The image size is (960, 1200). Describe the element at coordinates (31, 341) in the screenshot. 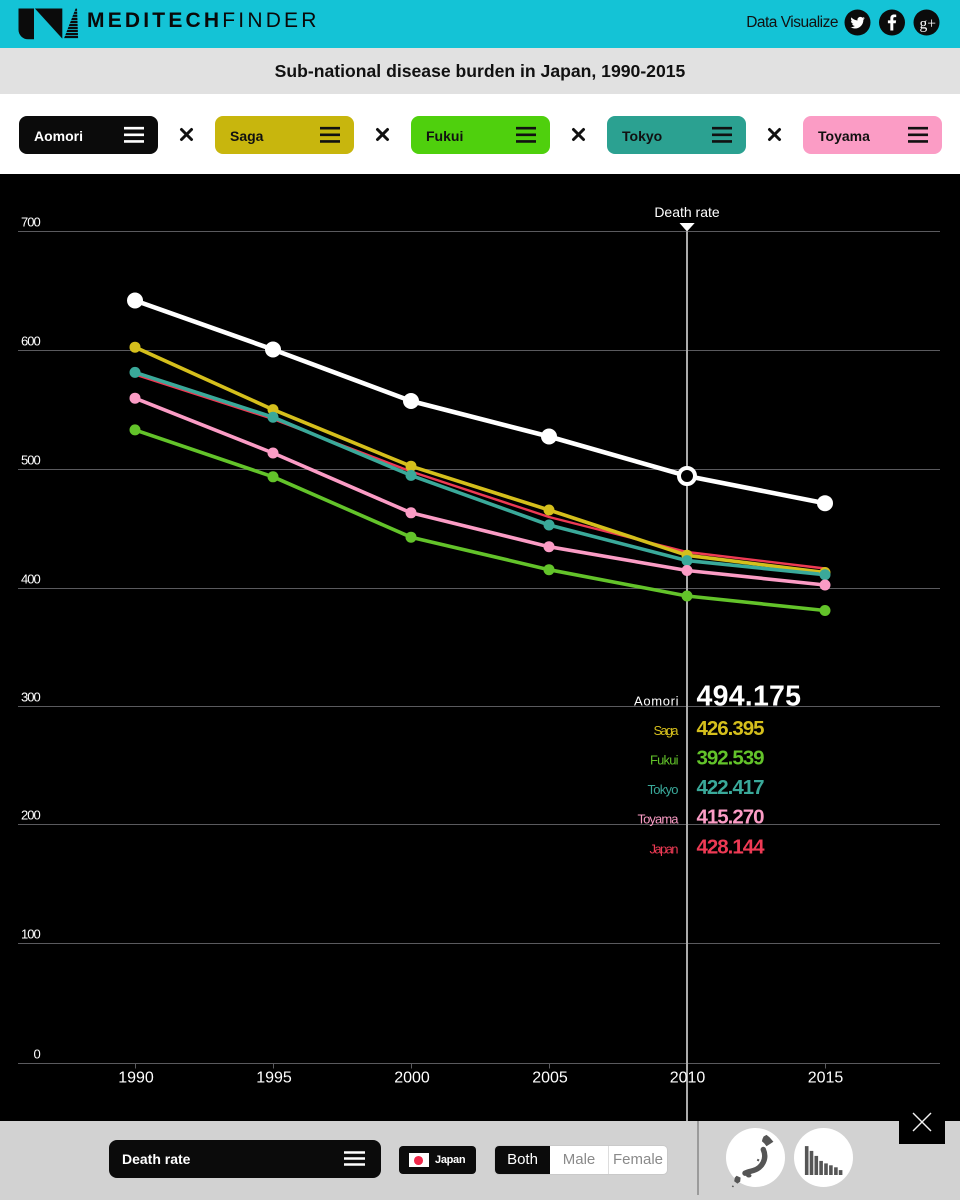

I see `svg-text: 600` at that location.